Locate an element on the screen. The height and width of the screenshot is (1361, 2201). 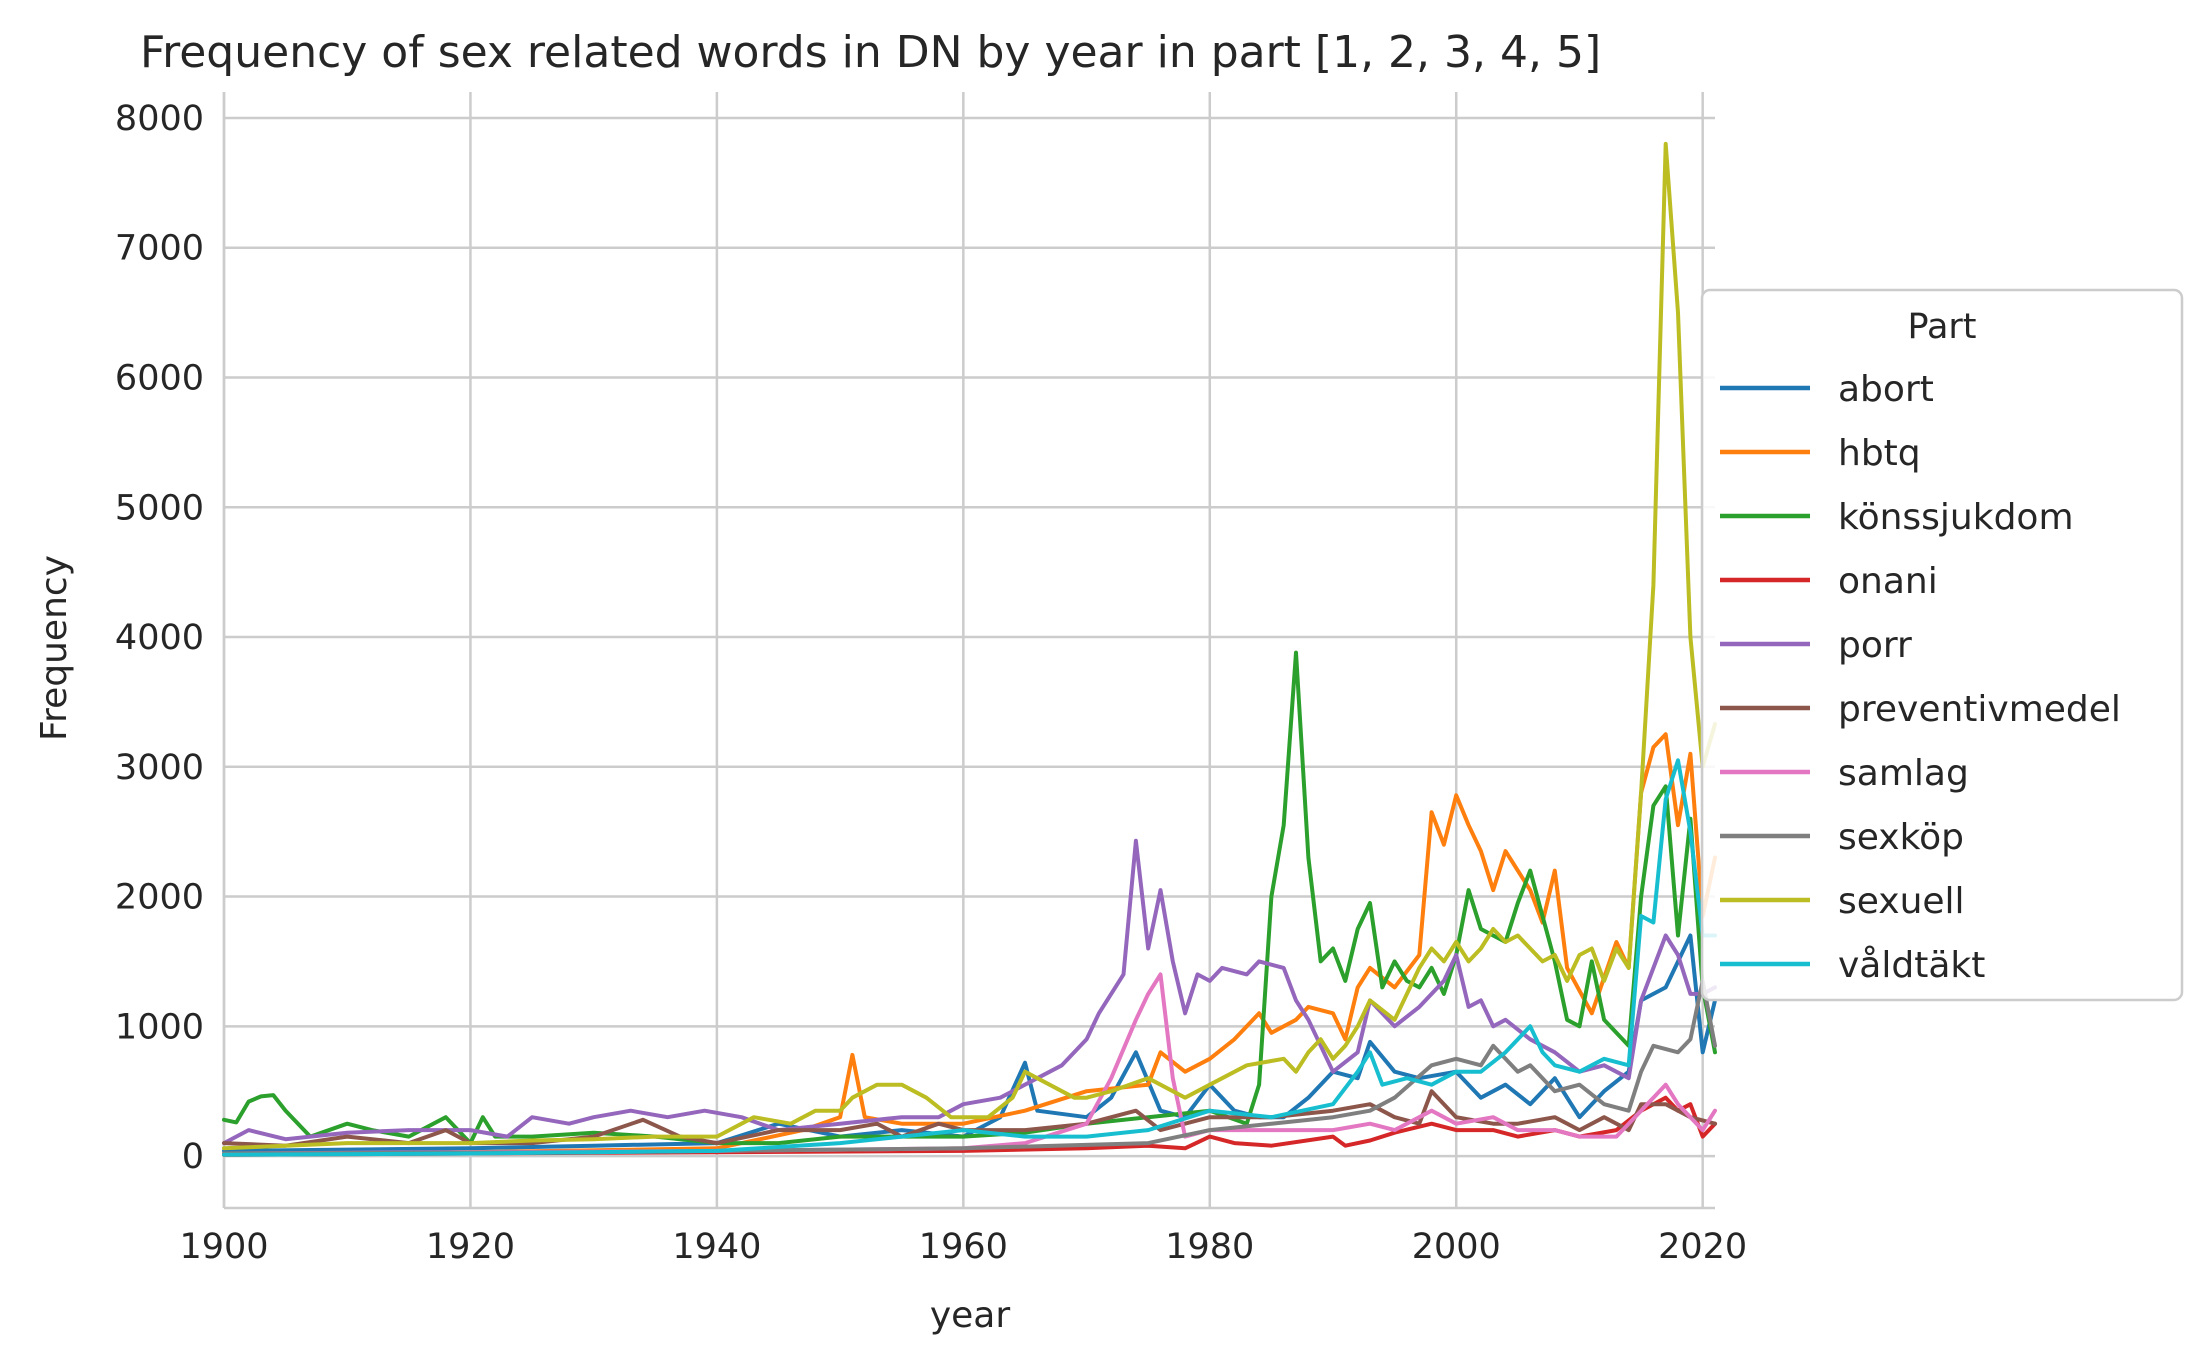
legend-entry-label: abort is located at coordinates (1886, 389).